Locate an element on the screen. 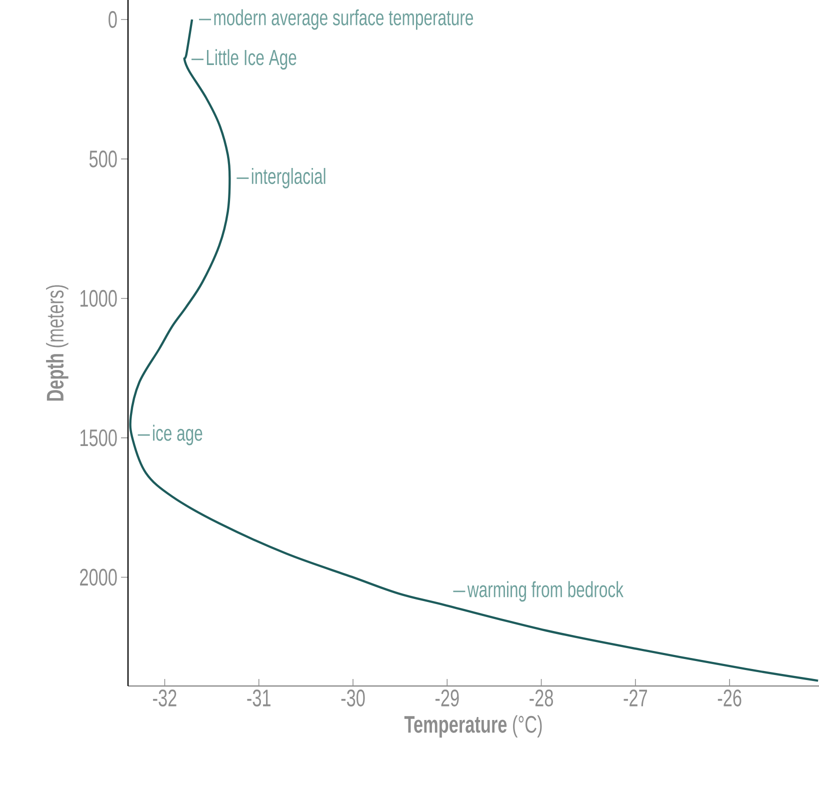 The image size is (819, 798). annotation: modern average surface temperature is located at coordinates (344, 19).